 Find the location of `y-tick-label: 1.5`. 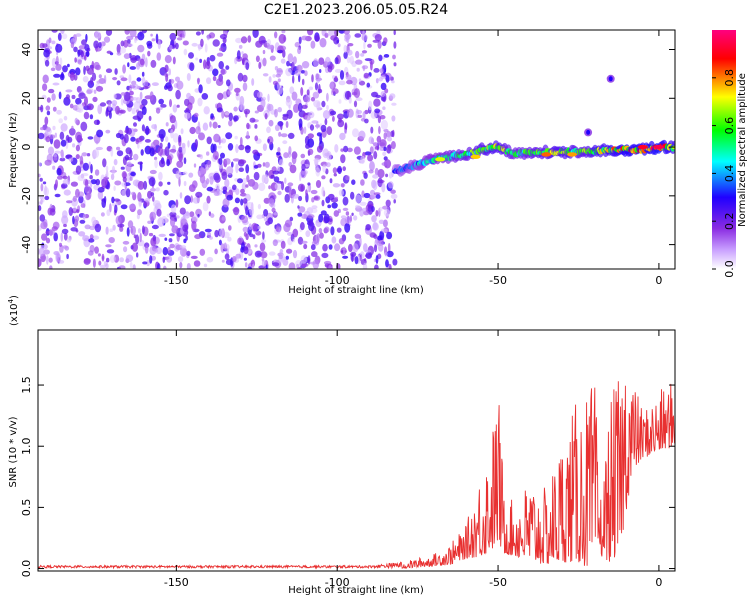

y-tick-label: 1.5 is located at coordinates (26, 385).